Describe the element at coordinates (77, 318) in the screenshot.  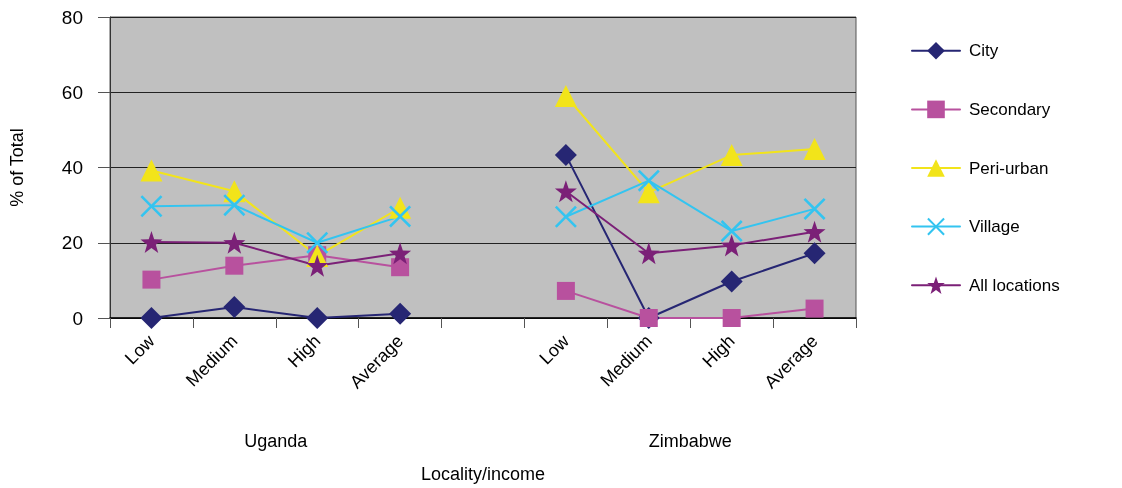
I see `y-tick-label: 0` at that location.